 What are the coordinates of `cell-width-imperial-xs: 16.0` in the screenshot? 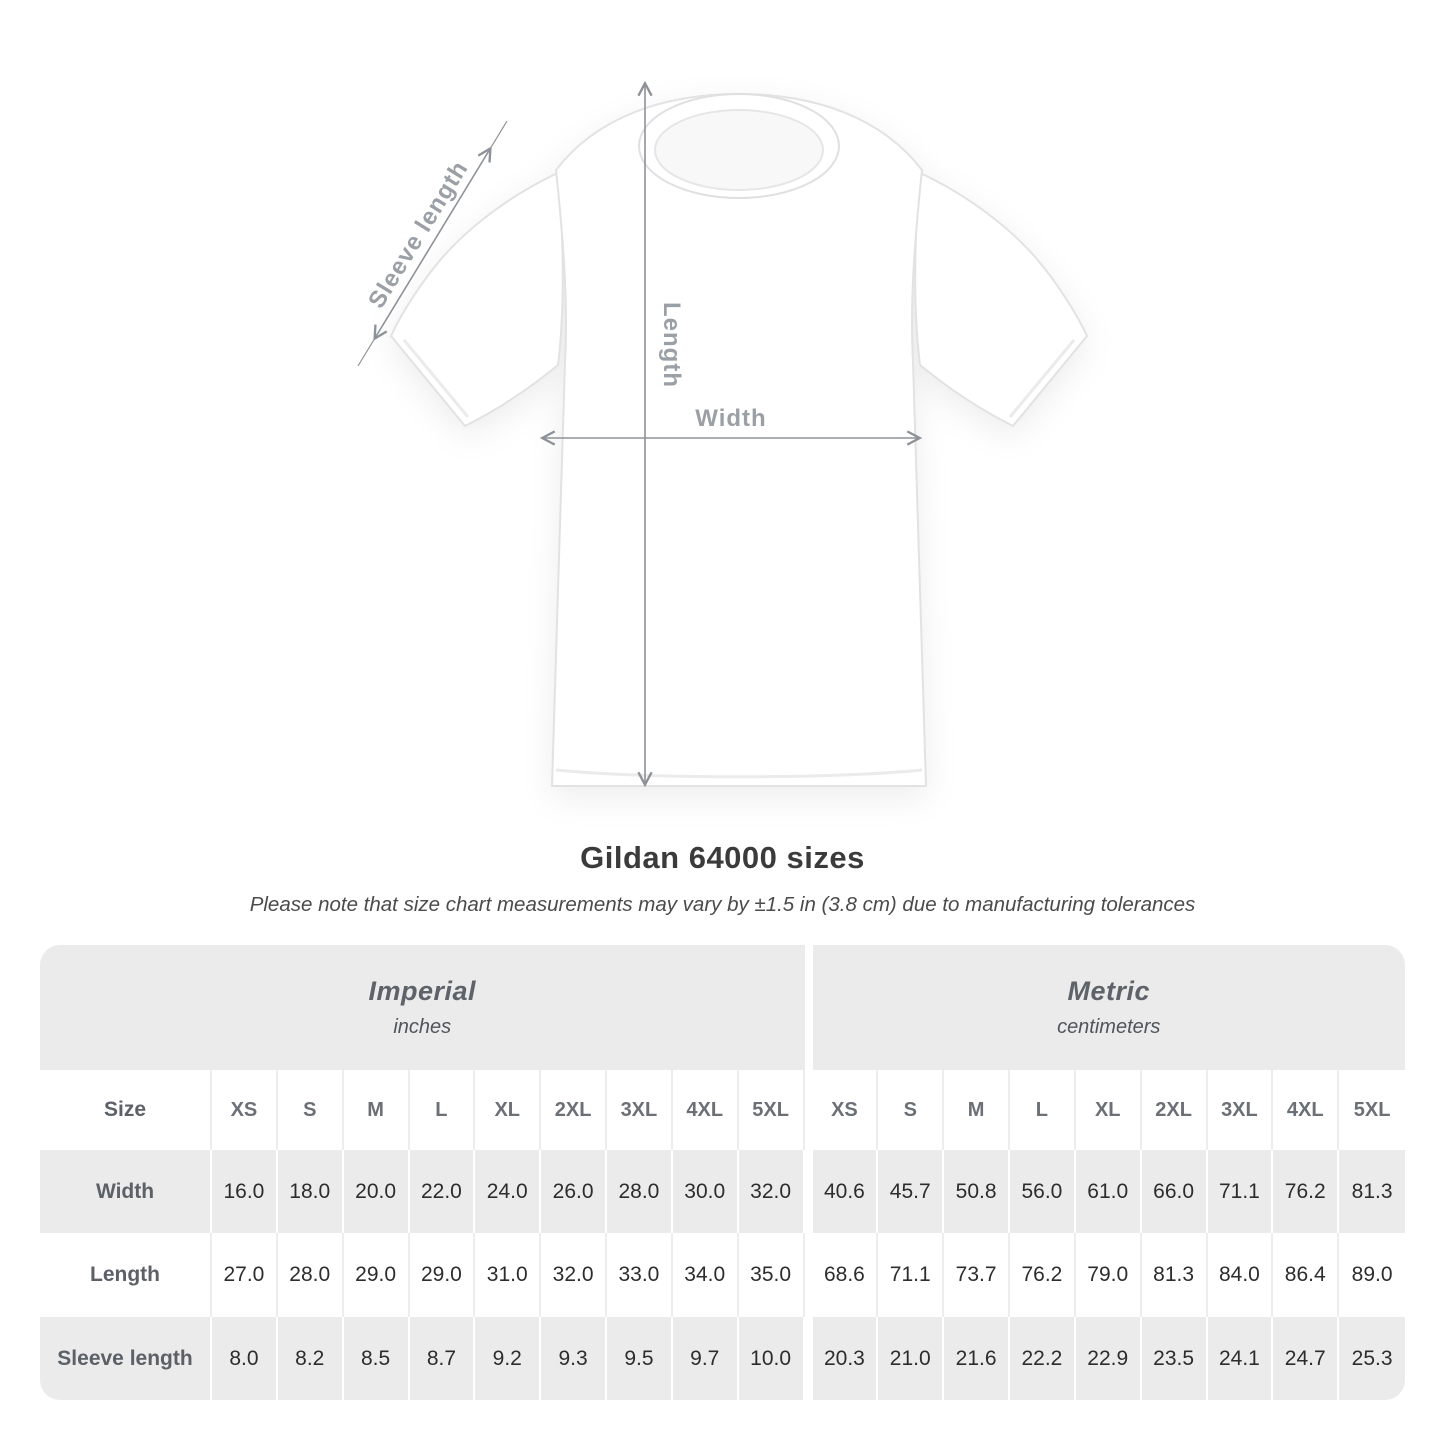 It's located at (245, 1191).